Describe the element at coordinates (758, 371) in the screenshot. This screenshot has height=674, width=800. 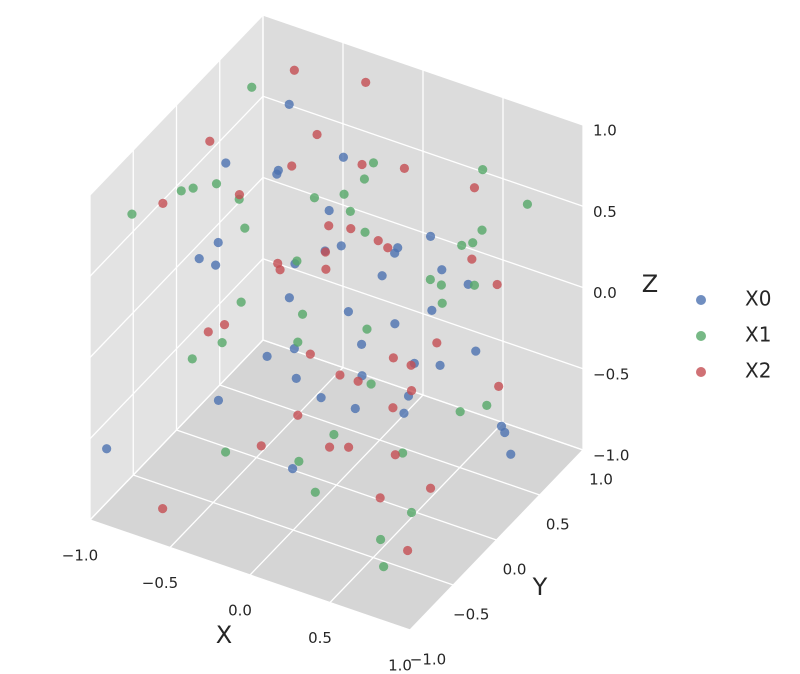
I see `legend-label: X2` at that location.